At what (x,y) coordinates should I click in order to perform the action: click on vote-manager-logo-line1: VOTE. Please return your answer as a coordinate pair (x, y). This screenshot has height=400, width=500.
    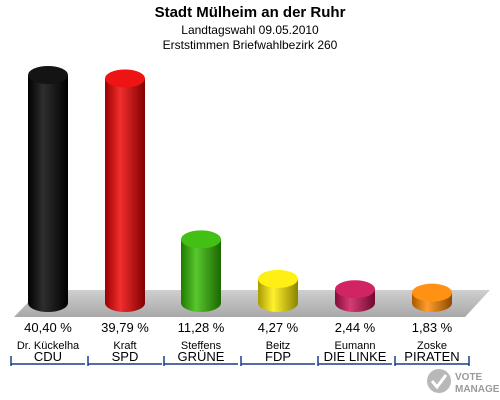
    Looking at the image, I should click on (469, 377).